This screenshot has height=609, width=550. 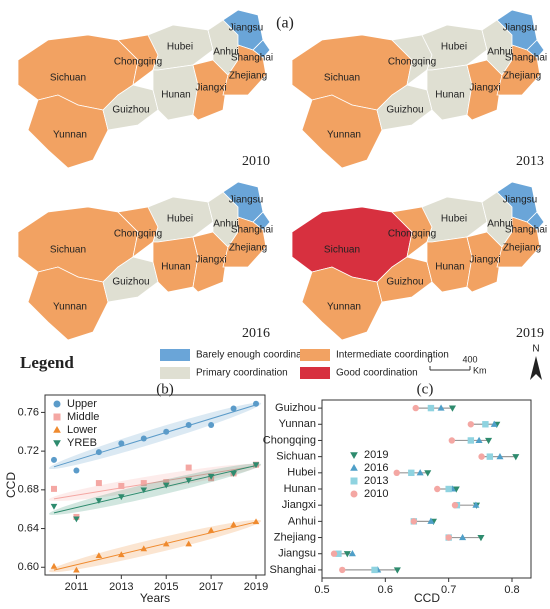 I want to click on province-label: Jiangsu, so click(x=520, y=200).